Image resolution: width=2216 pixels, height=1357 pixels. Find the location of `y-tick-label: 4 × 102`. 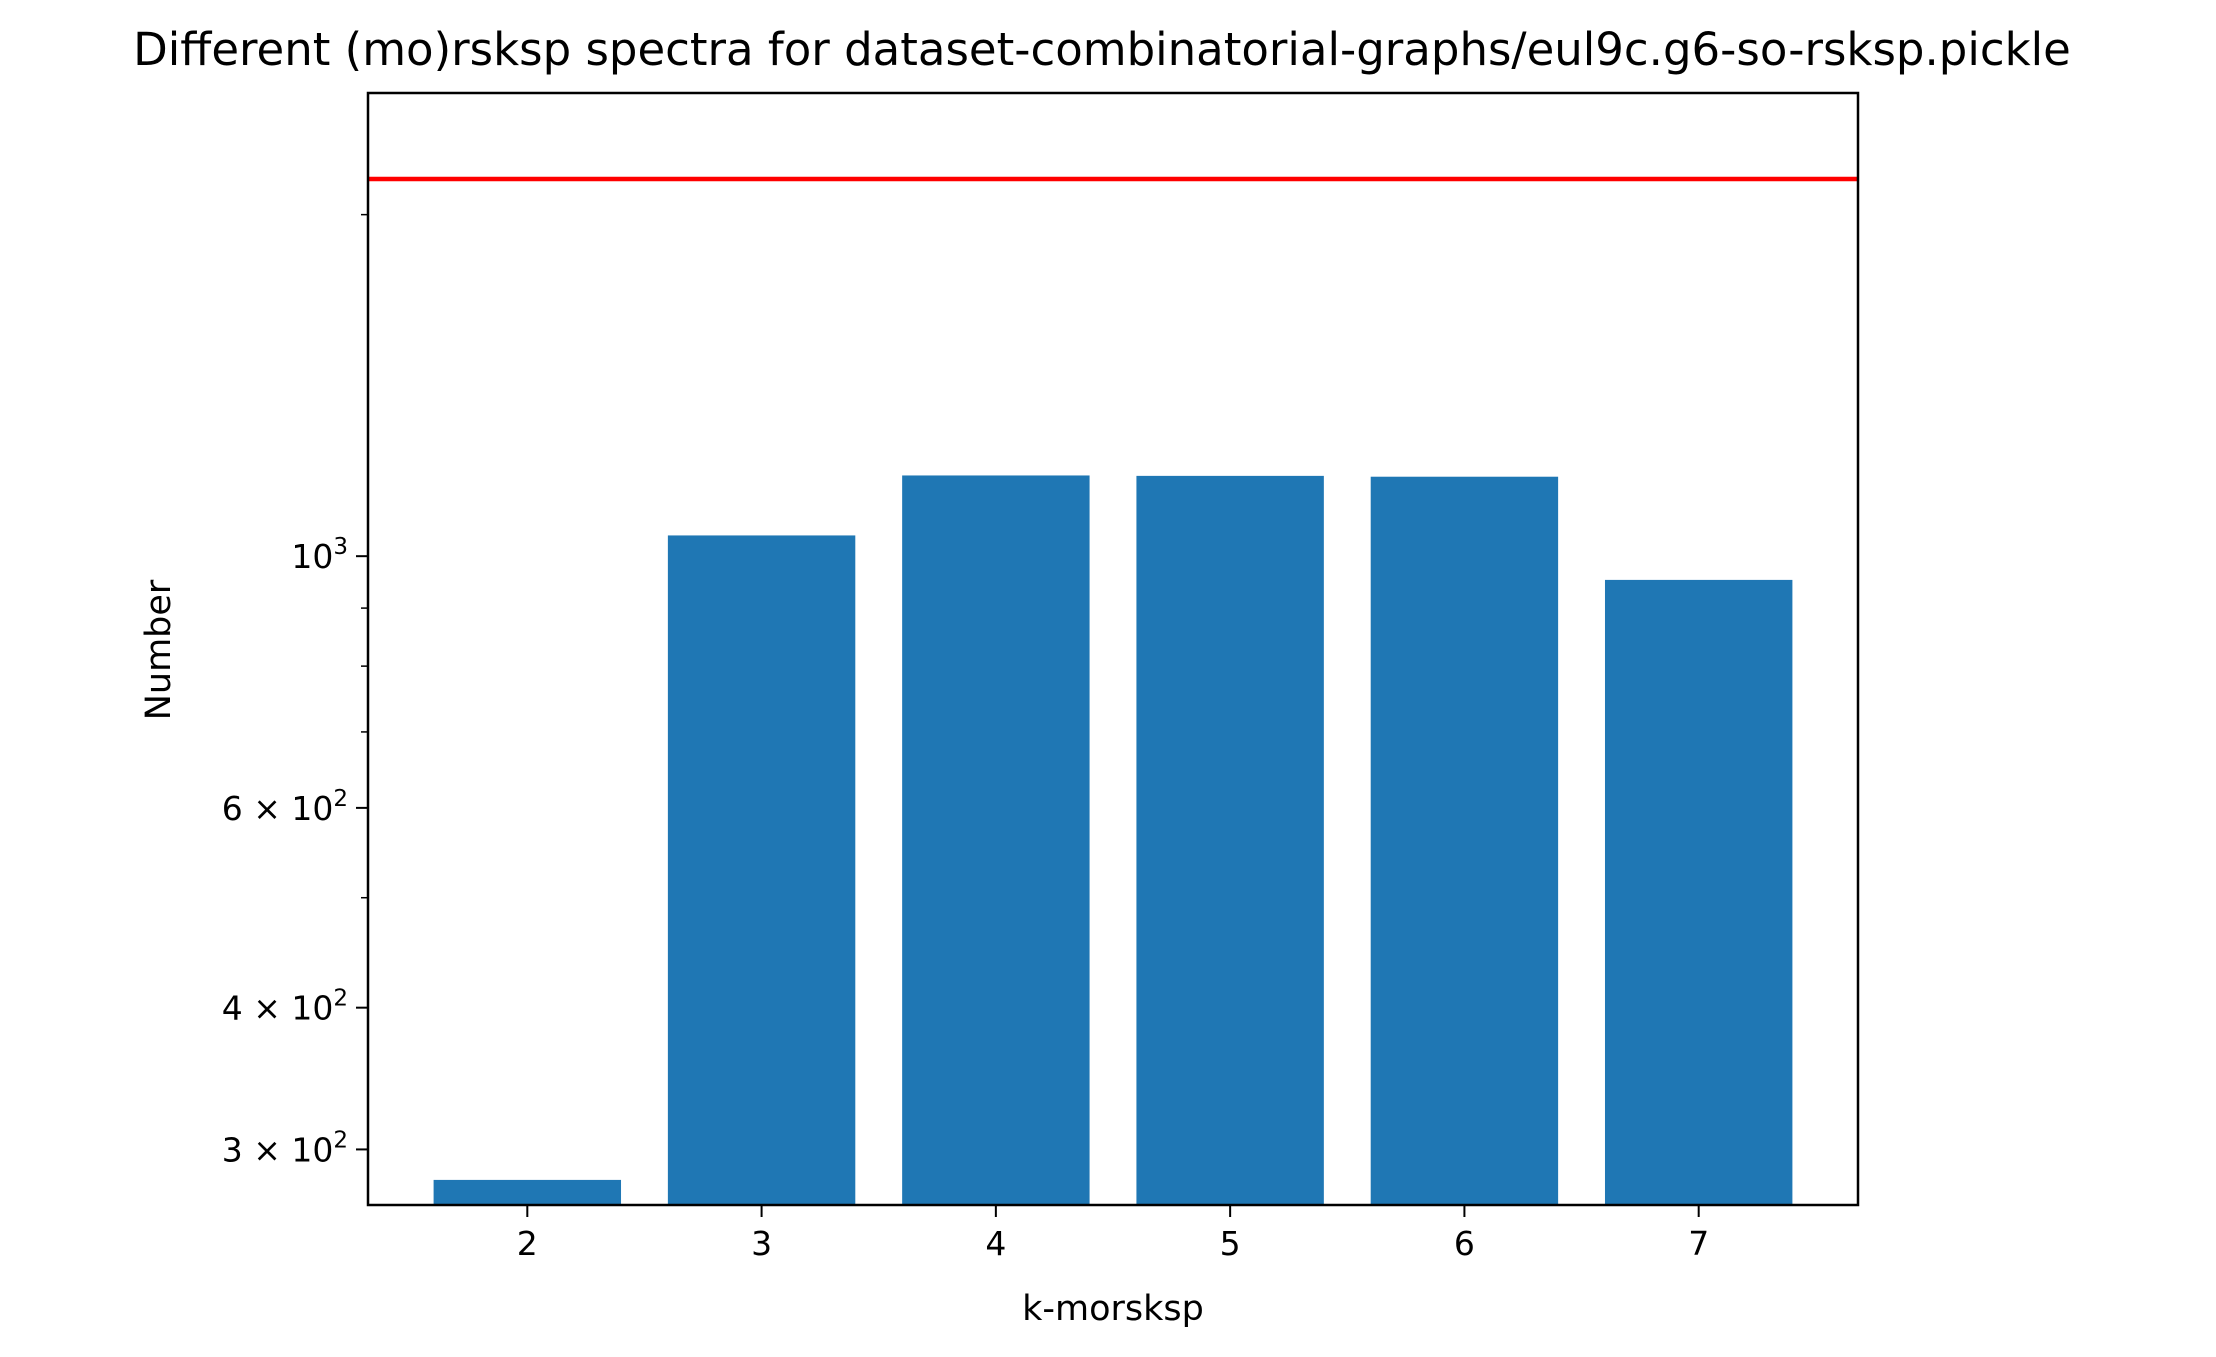

y-tick-label: 4 × 102 is located at coordinates (285, 1007).